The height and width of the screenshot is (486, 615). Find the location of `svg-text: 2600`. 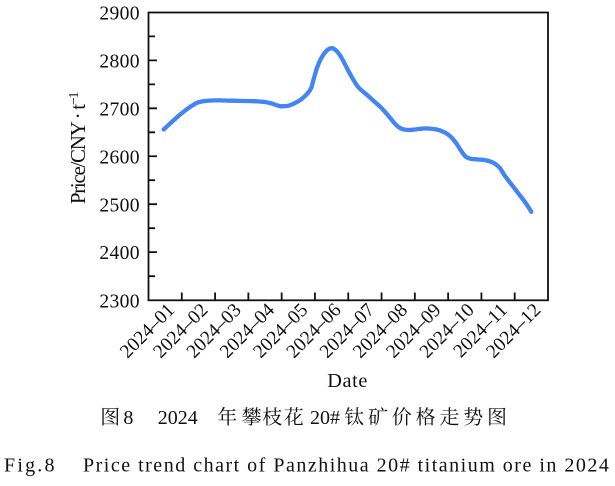

svg-text: 2600 is located at coordinates (119, 157).